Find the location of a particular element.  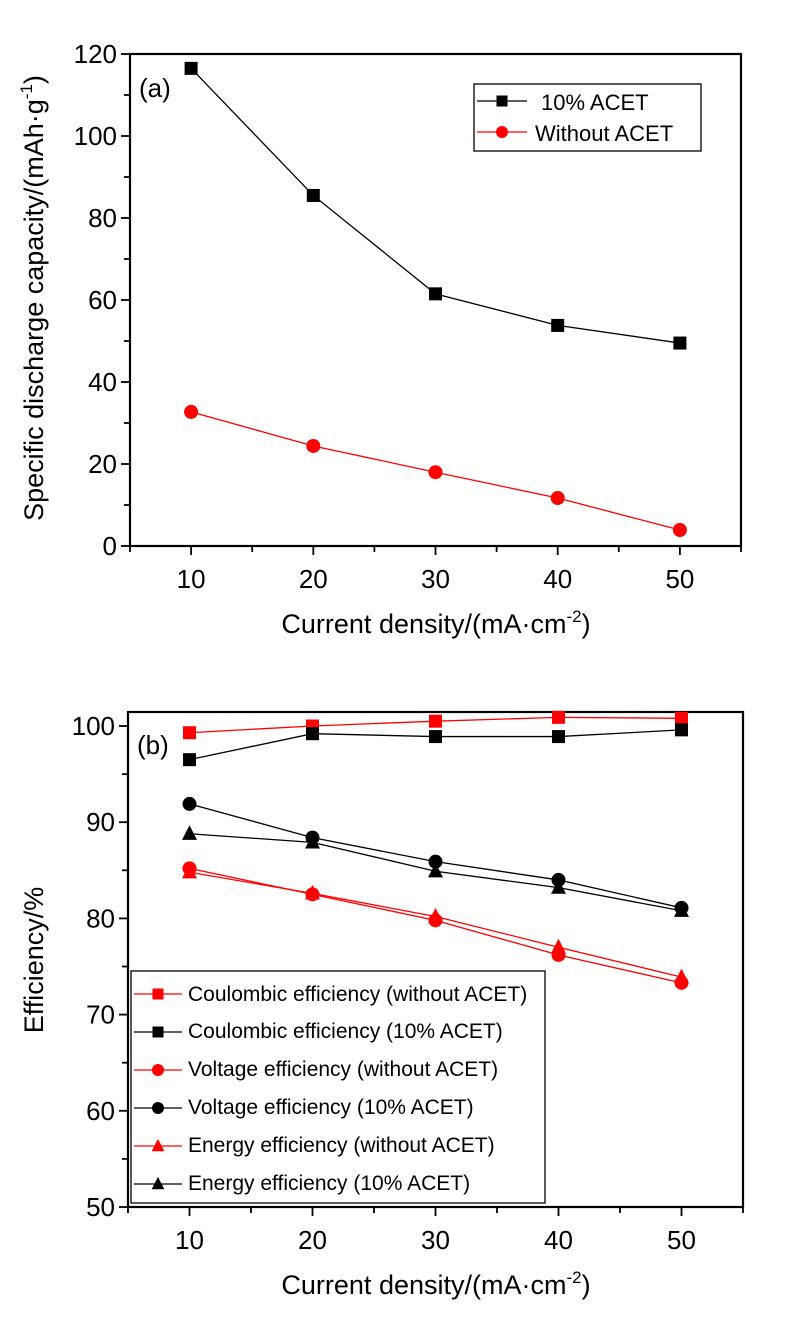

chart-b-x-axis-title: Current density/(mA·cm-2) is located at coordinates (435, 1284).